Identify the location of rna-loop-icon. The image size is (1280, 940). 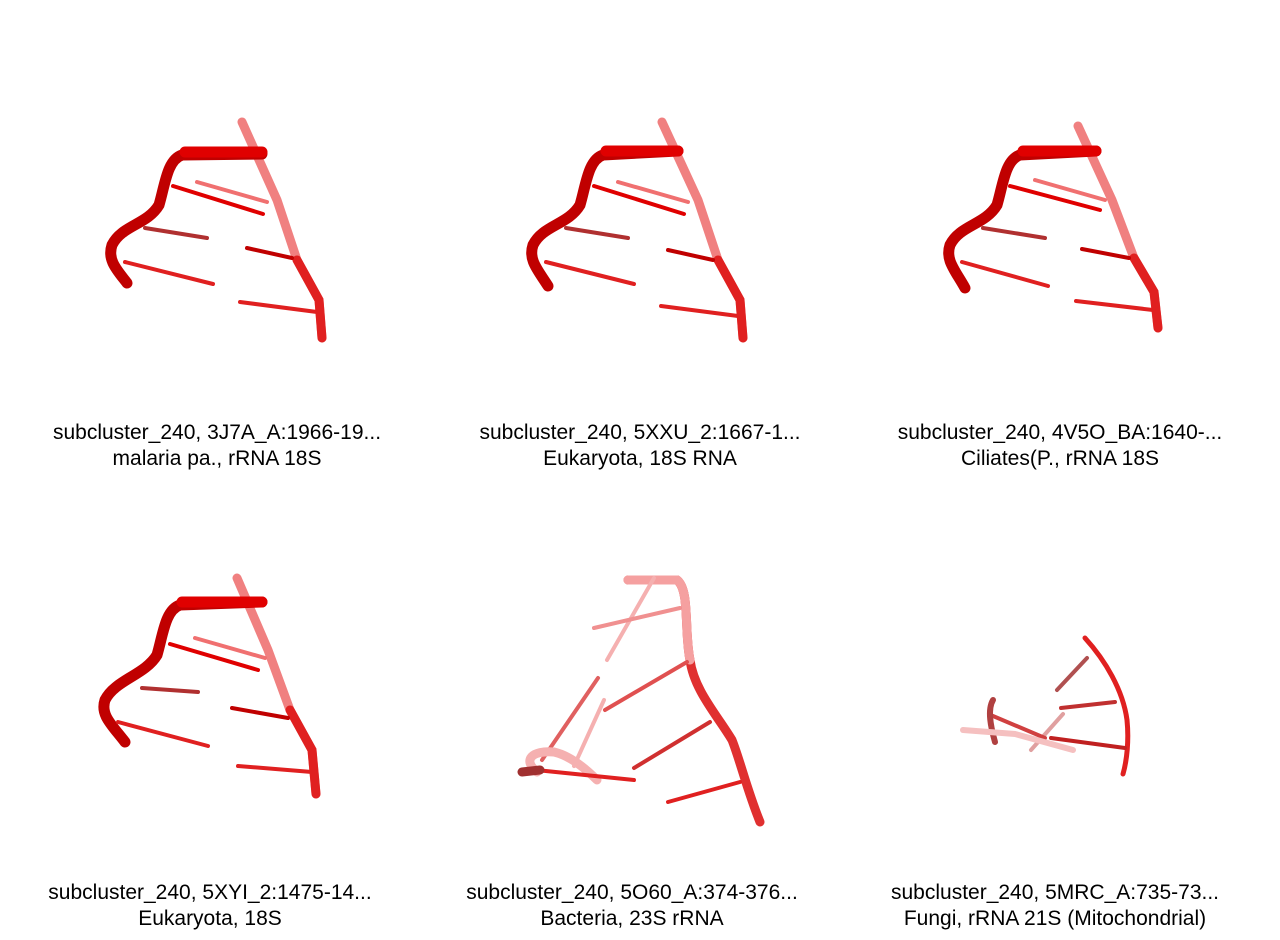
(641, 701).